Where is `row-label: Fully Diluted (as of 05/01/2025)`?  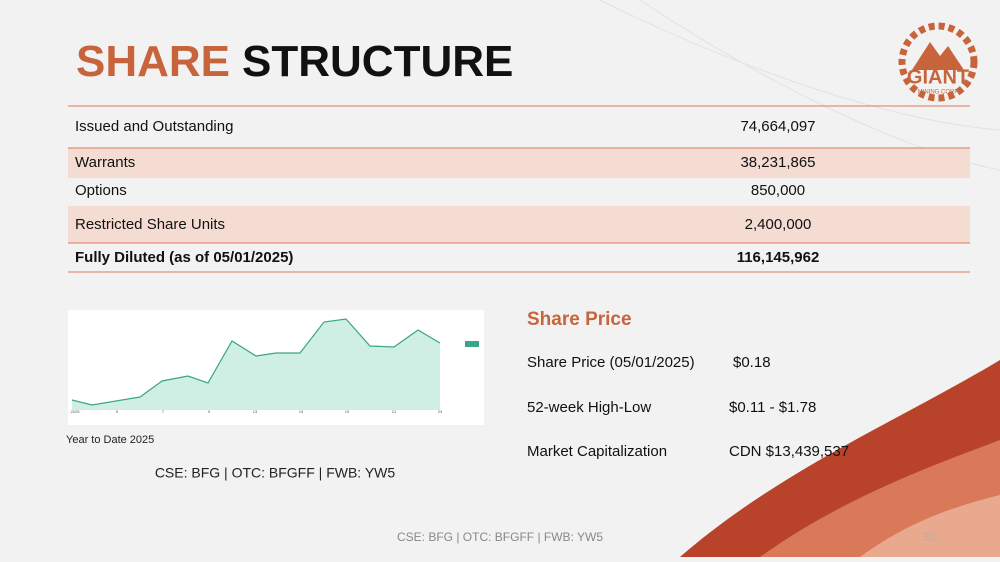 row-label: Fully Diluted (as of 05/01/2025) is located at coordinates (184, 257).